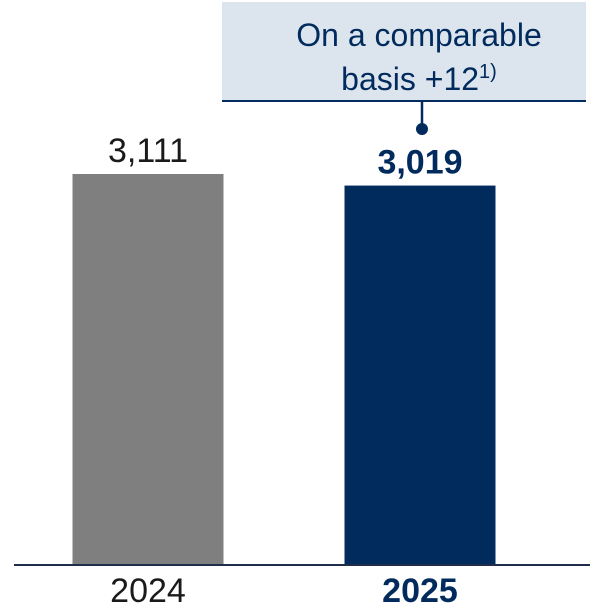 Image resolution: width=595 pixels, height=614 pixels. I want to click on annotation-footnote: 1), so click(488, 72).